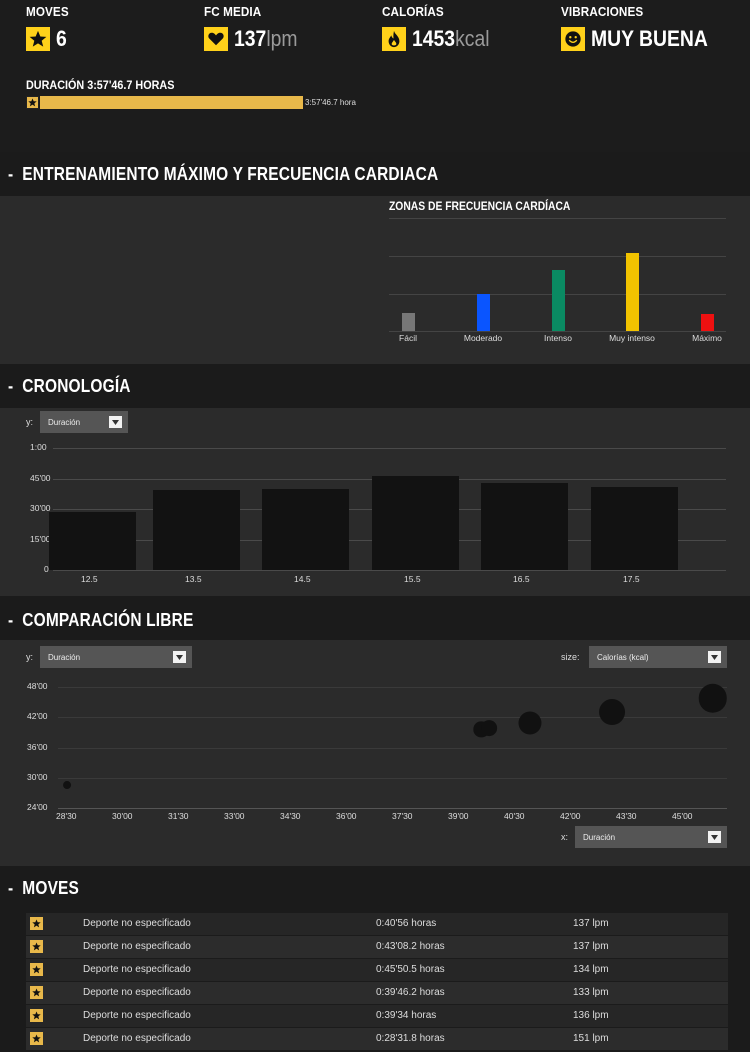 The width and height of the screenshot is (750, 1052). I want to click on smiley-icon, so click(573, 39).